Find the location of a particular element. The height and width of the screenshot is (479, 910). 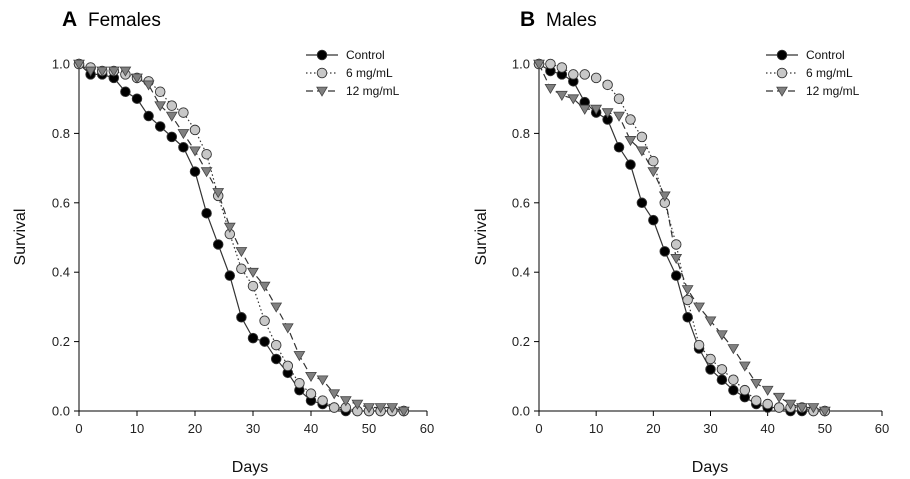

x-tick-label: 60 is located at coordinates (427, 428).